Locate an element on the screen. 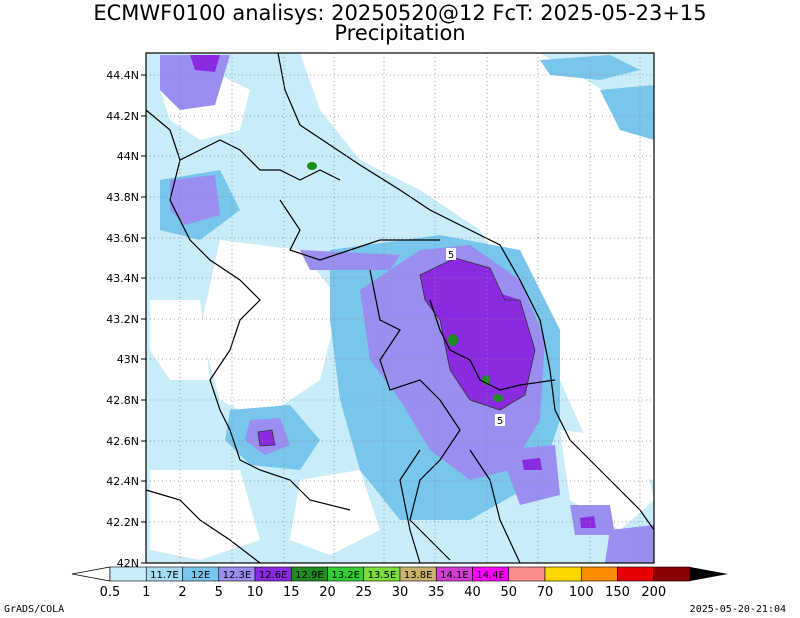 The height and width of the screenshot is (618, 800). lat-label: 44.2N is located at coordinates (122, 116).